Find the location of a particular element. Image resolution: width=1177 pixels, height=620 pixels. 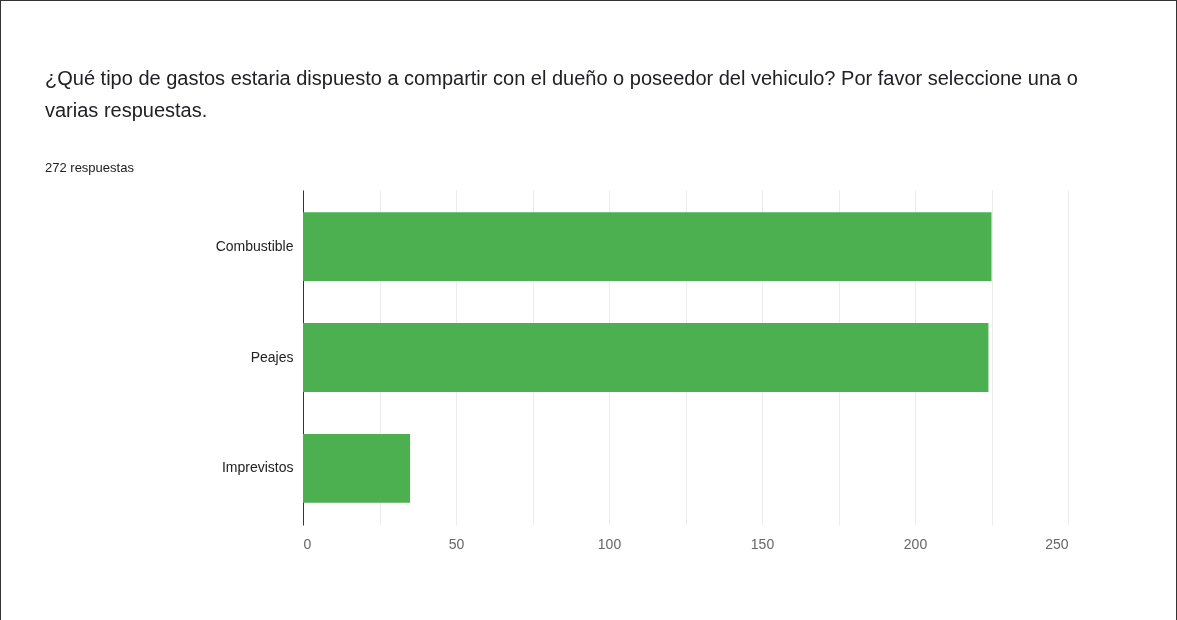

y-tick-label: Combustible is located at coordinates (254, 245).